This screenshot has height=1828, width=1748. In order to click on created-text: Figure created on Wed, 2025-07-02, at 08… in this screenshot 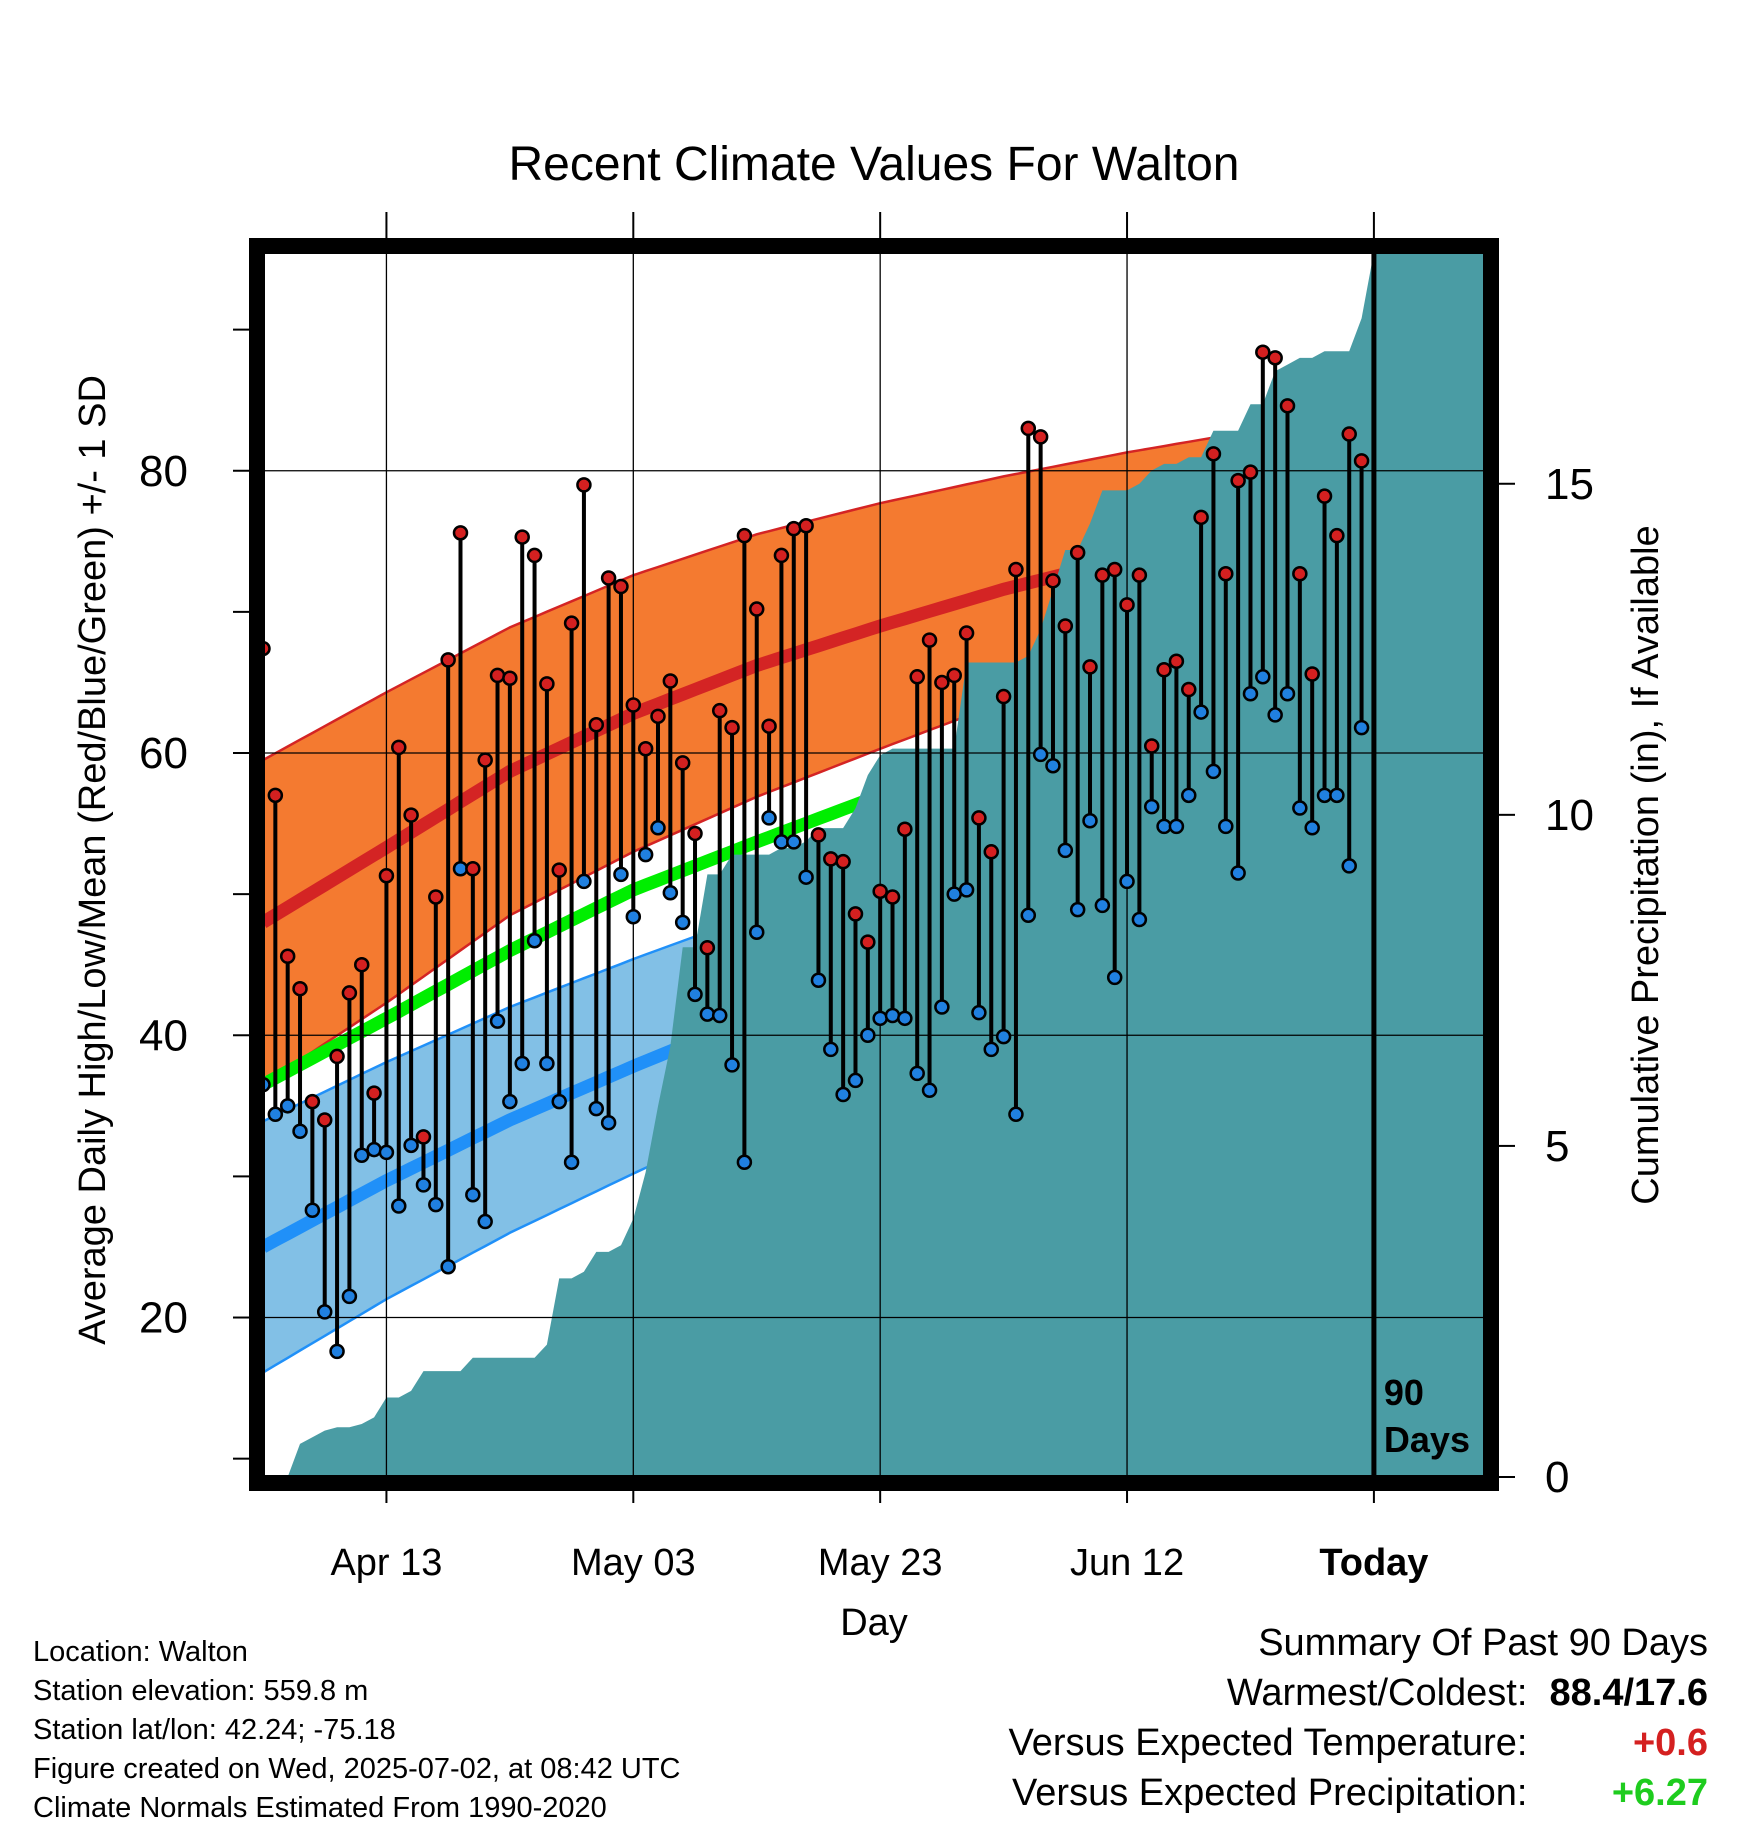, I will do `click(357, 1769)`.